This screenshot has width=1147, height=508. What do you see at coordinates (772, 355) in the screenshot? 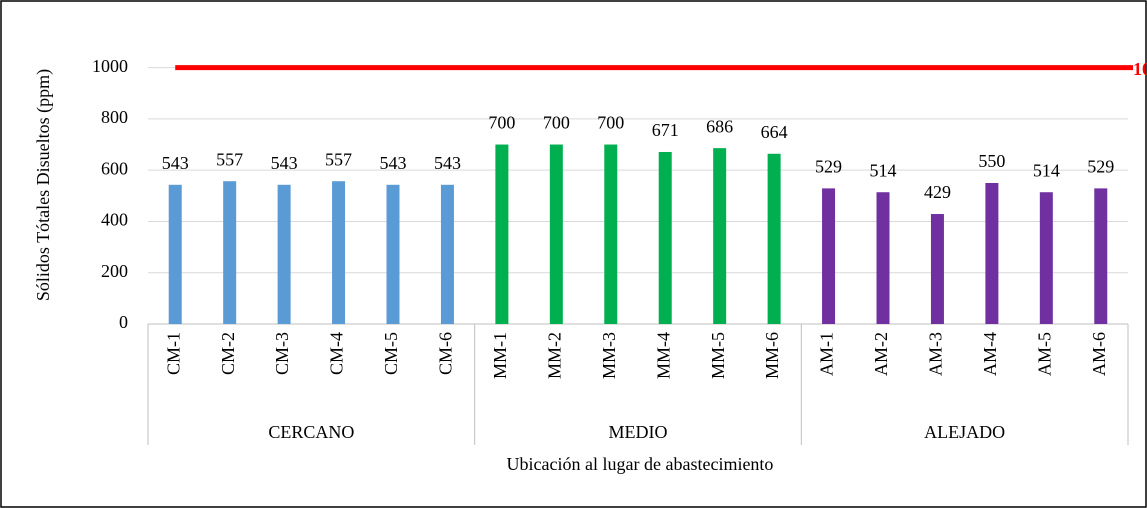
I see `x-tick-label: MM-6` at bounding box center [772, 355].